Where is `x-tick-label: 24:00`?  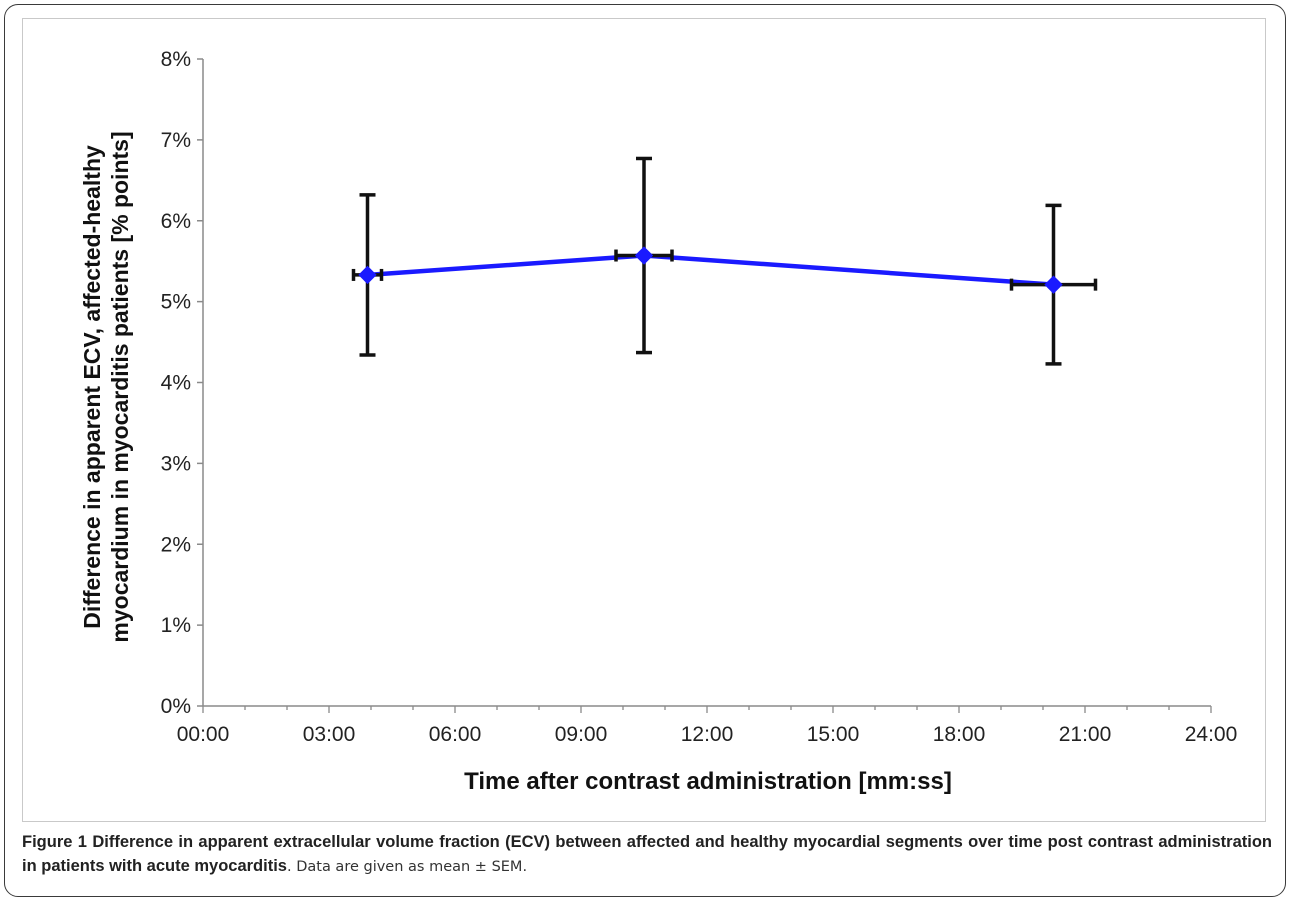 x-tick-label: 24:00 is located at coordinates (1211, 734).